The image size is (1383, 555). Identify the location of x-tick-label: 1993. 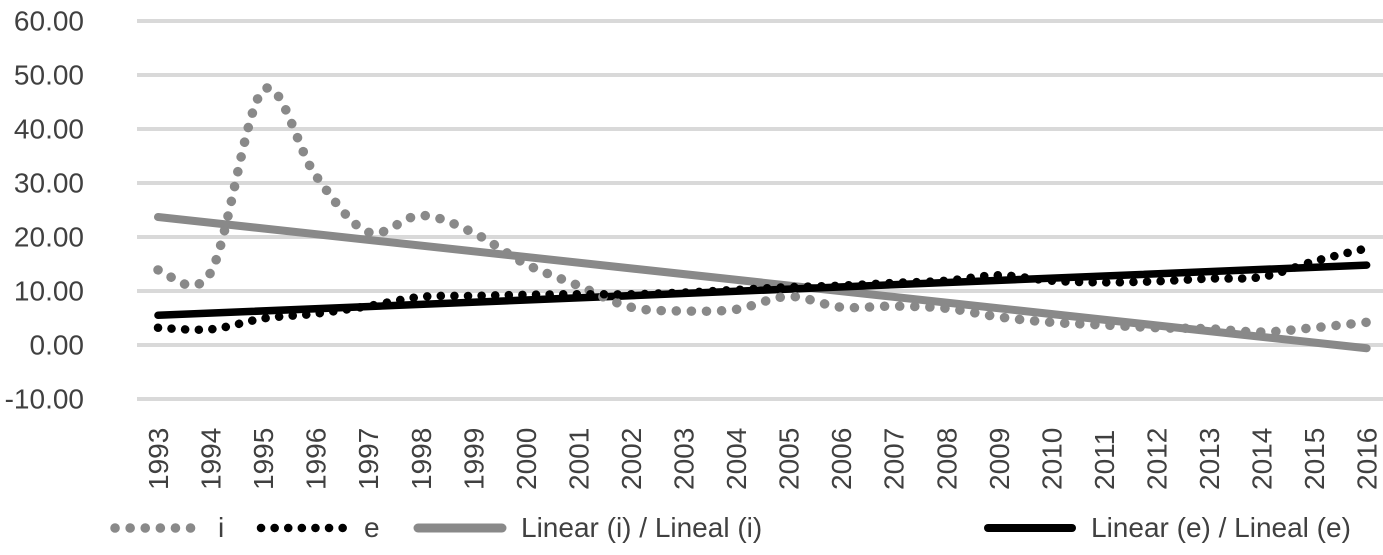
(158, 459).